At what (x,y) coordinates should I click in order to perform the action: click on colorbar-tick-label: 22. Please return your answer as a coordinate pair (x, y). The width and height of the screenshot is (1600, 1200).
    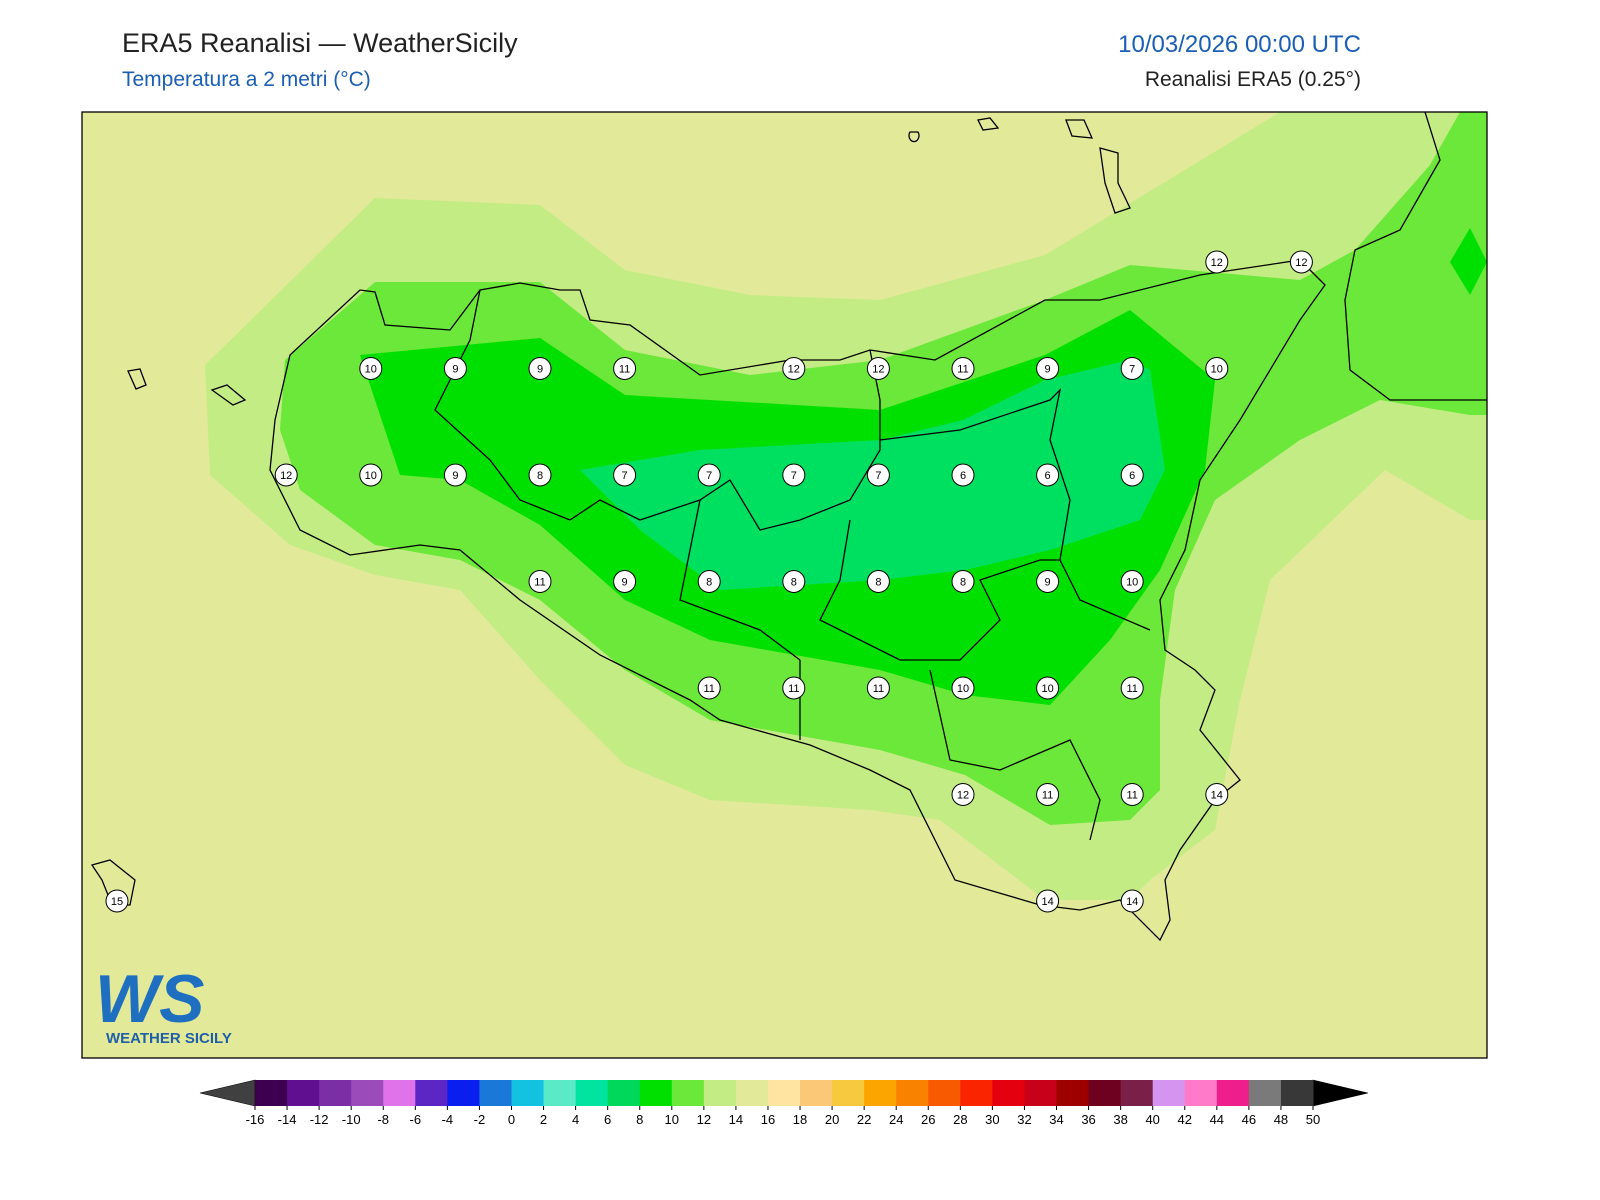
    Looking at the image, I should click on (864, 1119).